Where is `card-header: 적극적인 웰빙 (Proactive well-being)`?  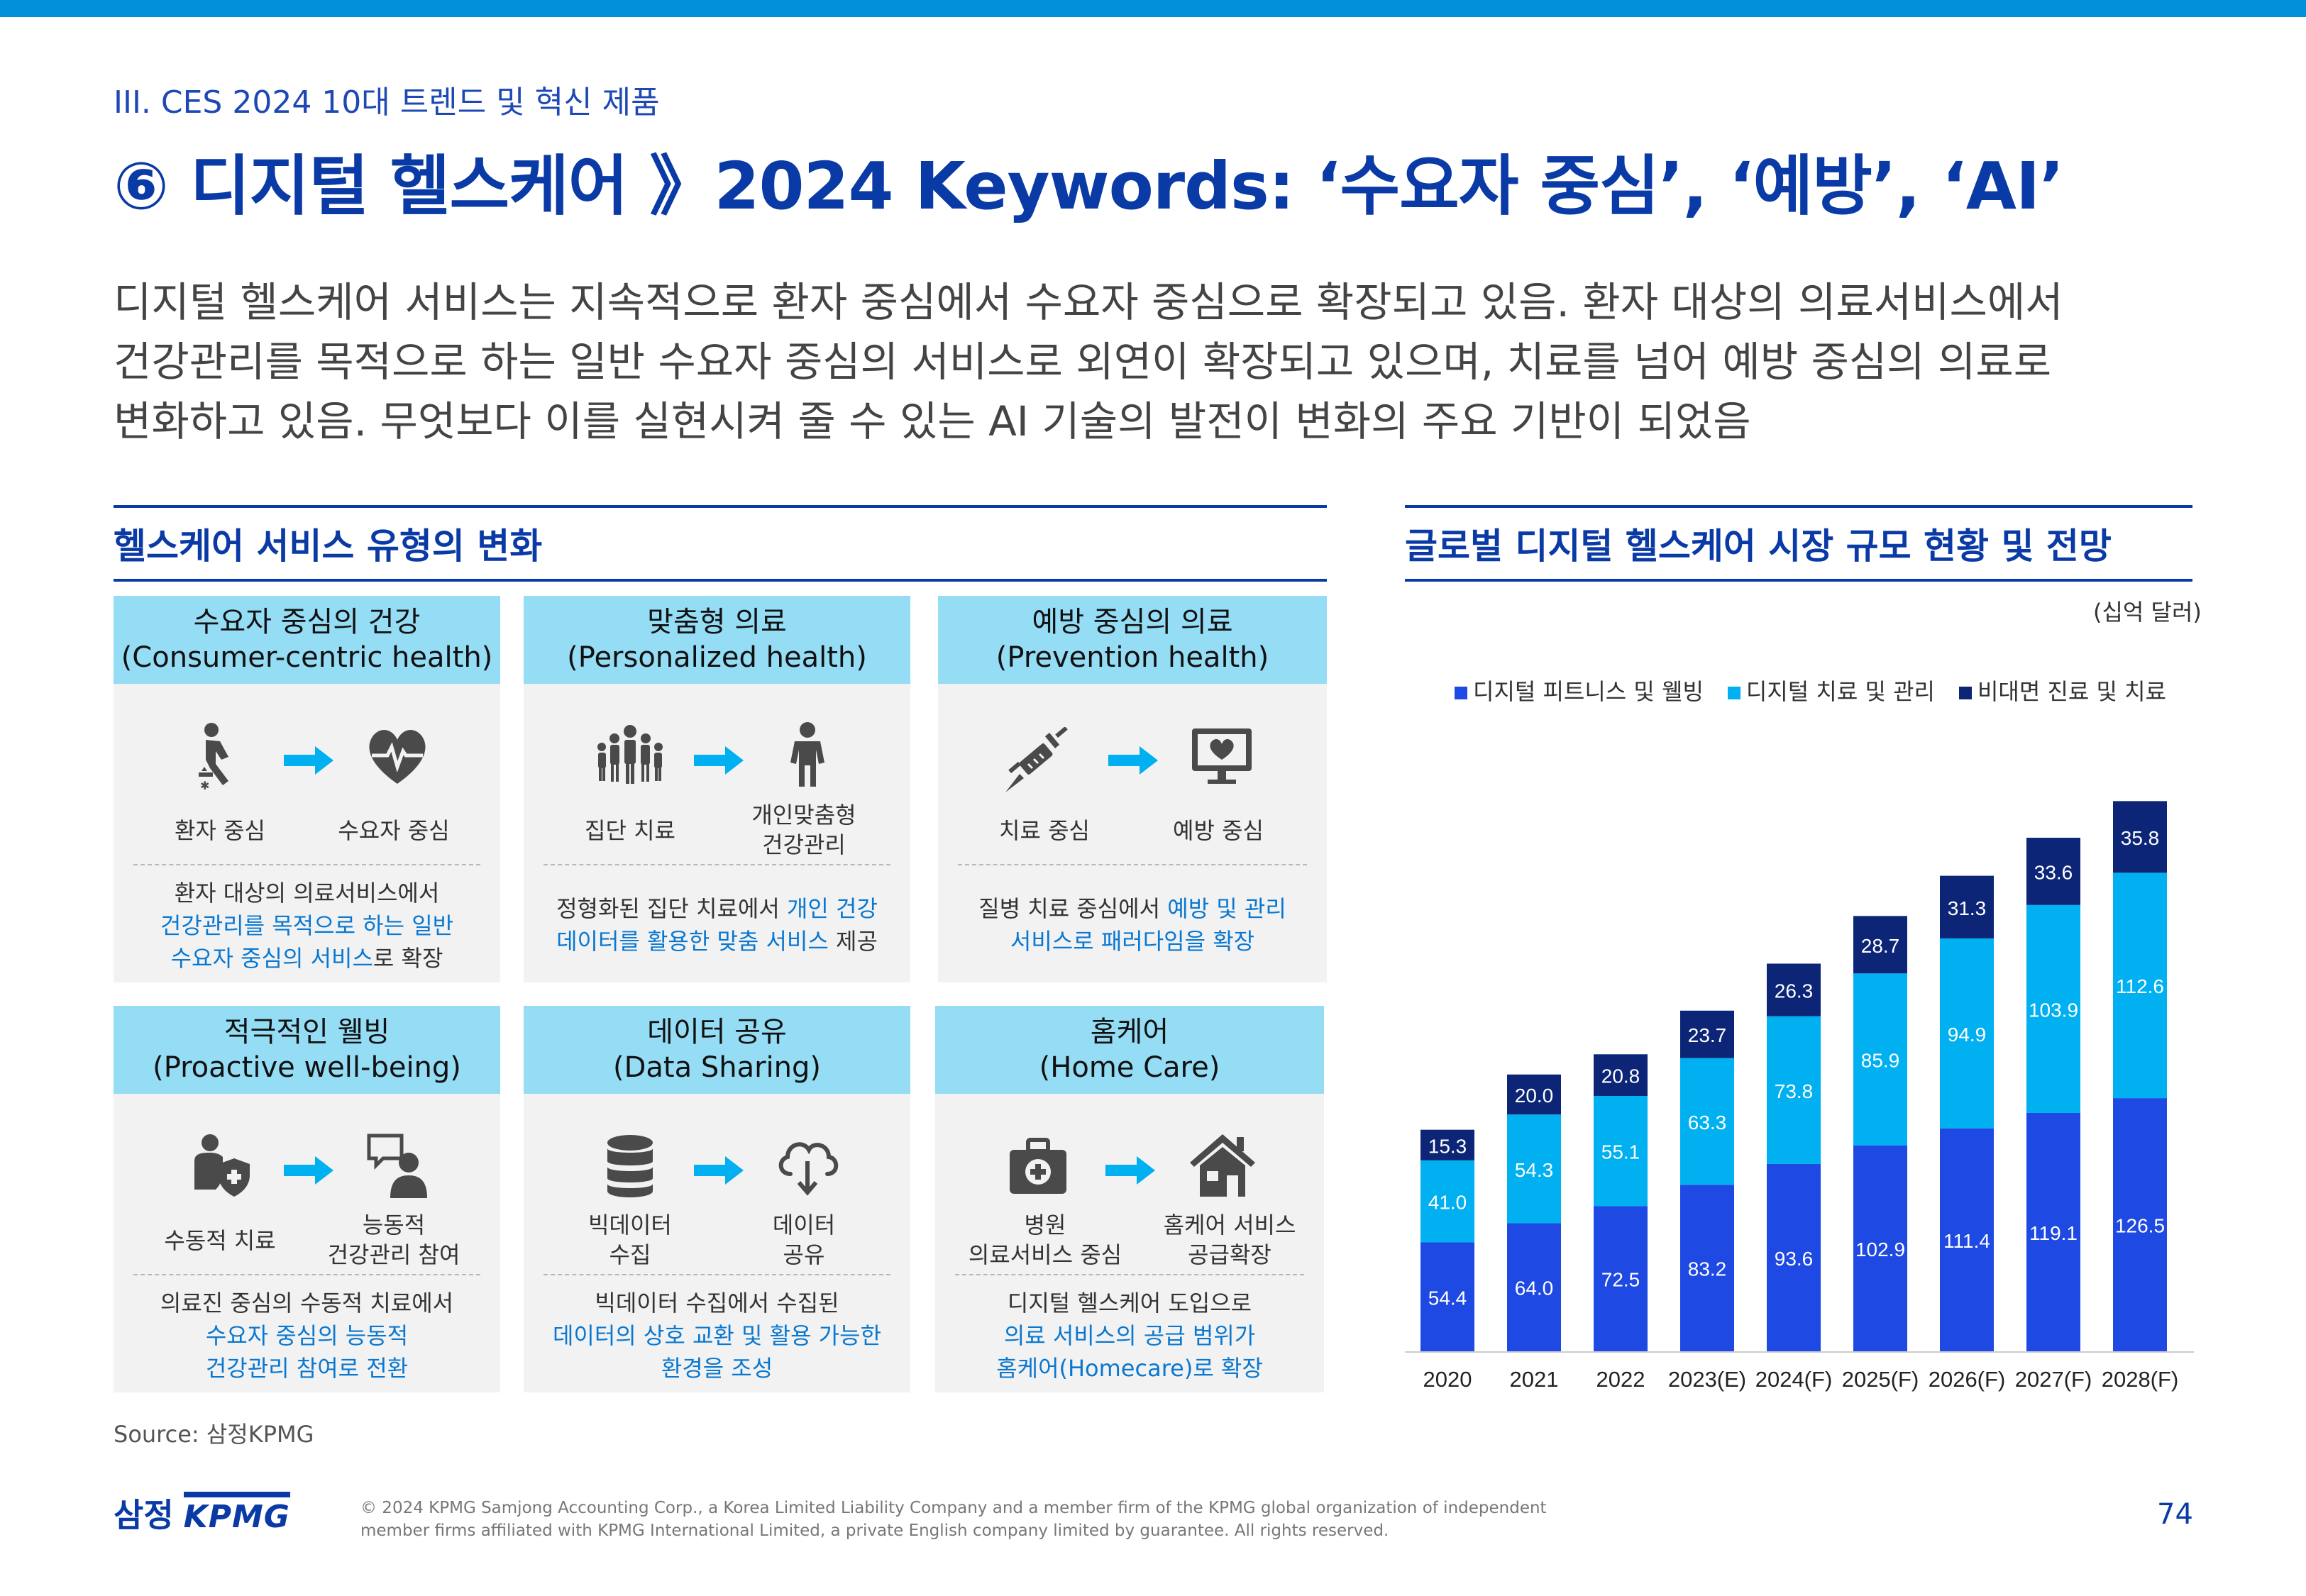 card-header: 적극적인 웰빙 (Proactive well-being) is located at coordinates (307, 1050).